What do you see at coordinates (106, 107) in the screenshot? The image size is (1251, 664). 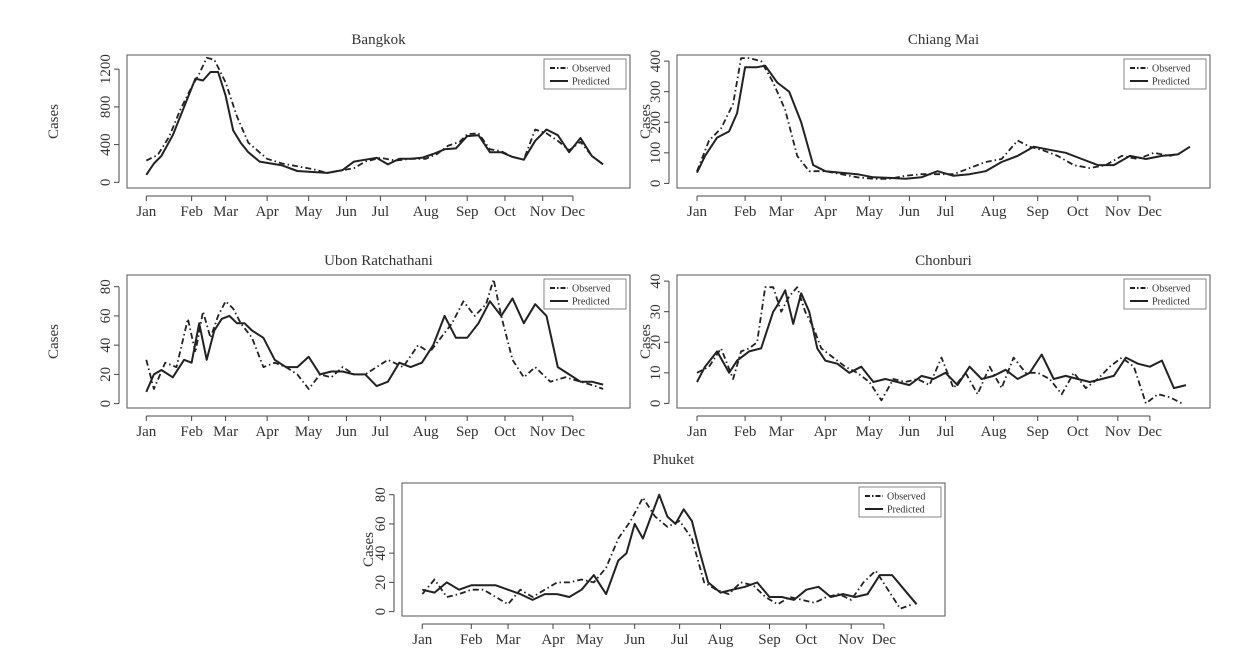 I see `y-tick-label: 800` at bounding box center [106, 107].